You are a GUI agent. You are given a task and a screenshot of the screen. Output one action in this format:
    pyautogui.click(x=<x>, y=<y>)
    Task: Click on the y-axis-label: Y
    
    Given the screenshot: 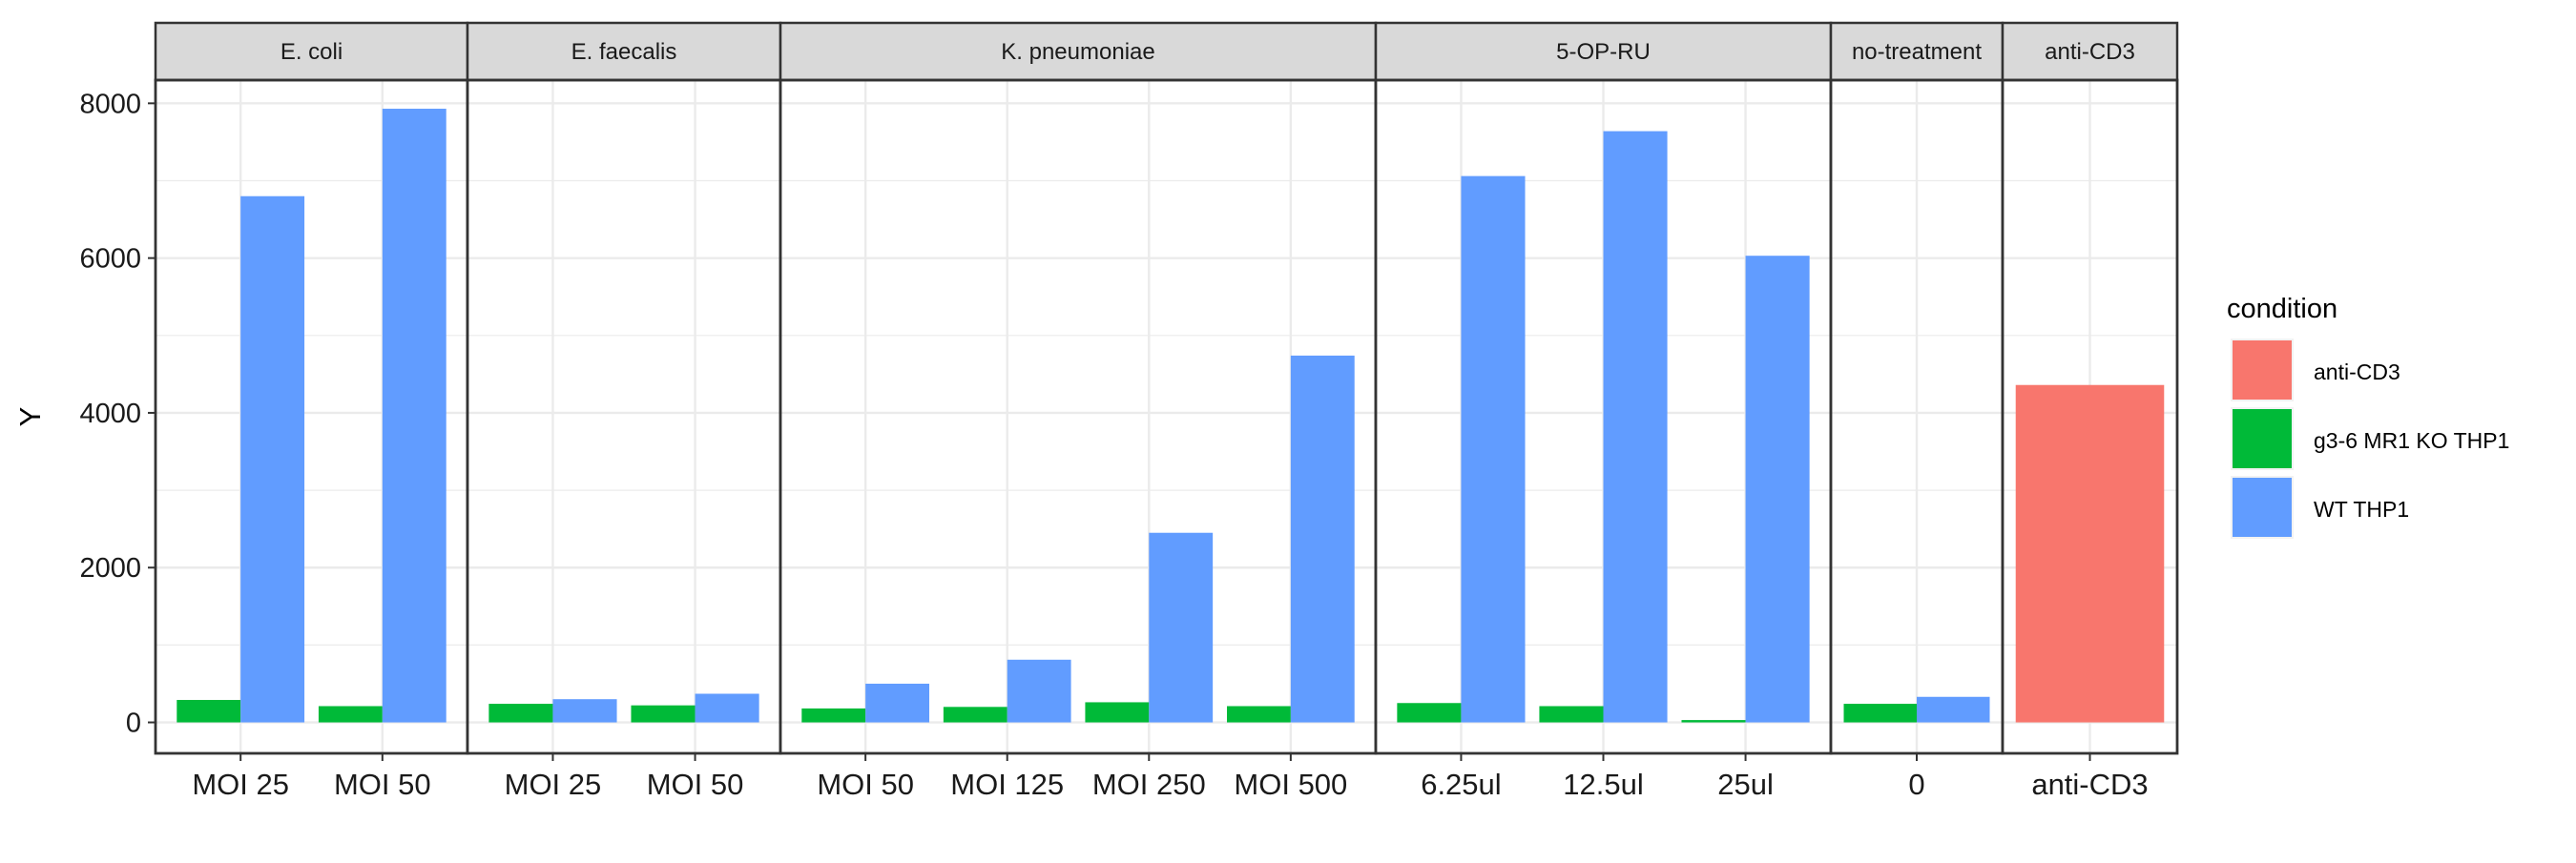 What is the action you would take?
    pyautogui.click(x=30, y=417)
    